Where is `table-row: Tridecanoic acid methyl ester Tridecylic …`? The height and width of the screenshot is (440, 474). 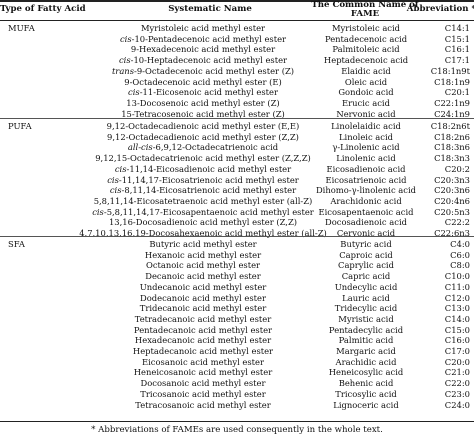
table-row: Tridecanoic acid methyl ester Tridecylic … is located at coordinates (237, 308).